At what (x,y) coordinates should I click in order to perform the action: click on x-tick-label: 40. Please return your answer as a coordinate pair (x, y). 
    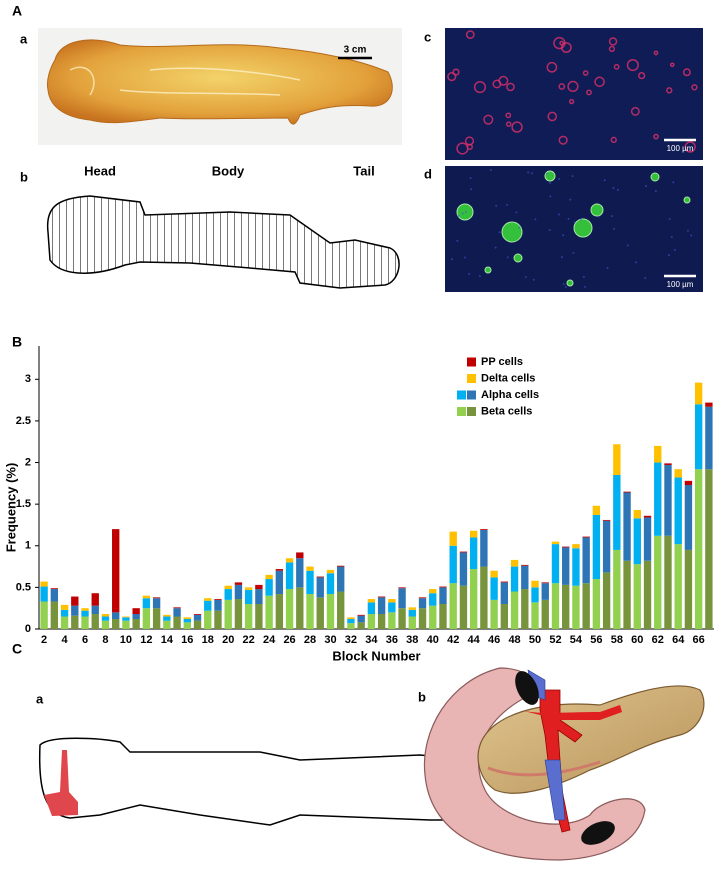
    Looking at the image, I should click on (433, 640).